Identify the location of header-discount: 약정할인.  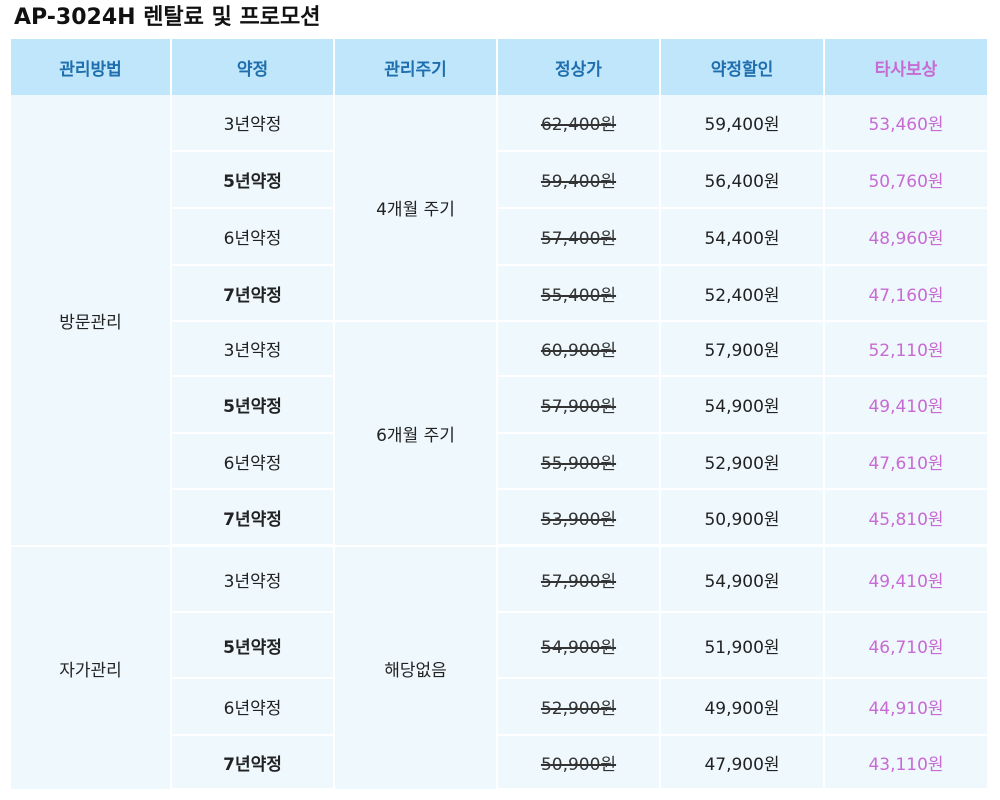
(743, 67).